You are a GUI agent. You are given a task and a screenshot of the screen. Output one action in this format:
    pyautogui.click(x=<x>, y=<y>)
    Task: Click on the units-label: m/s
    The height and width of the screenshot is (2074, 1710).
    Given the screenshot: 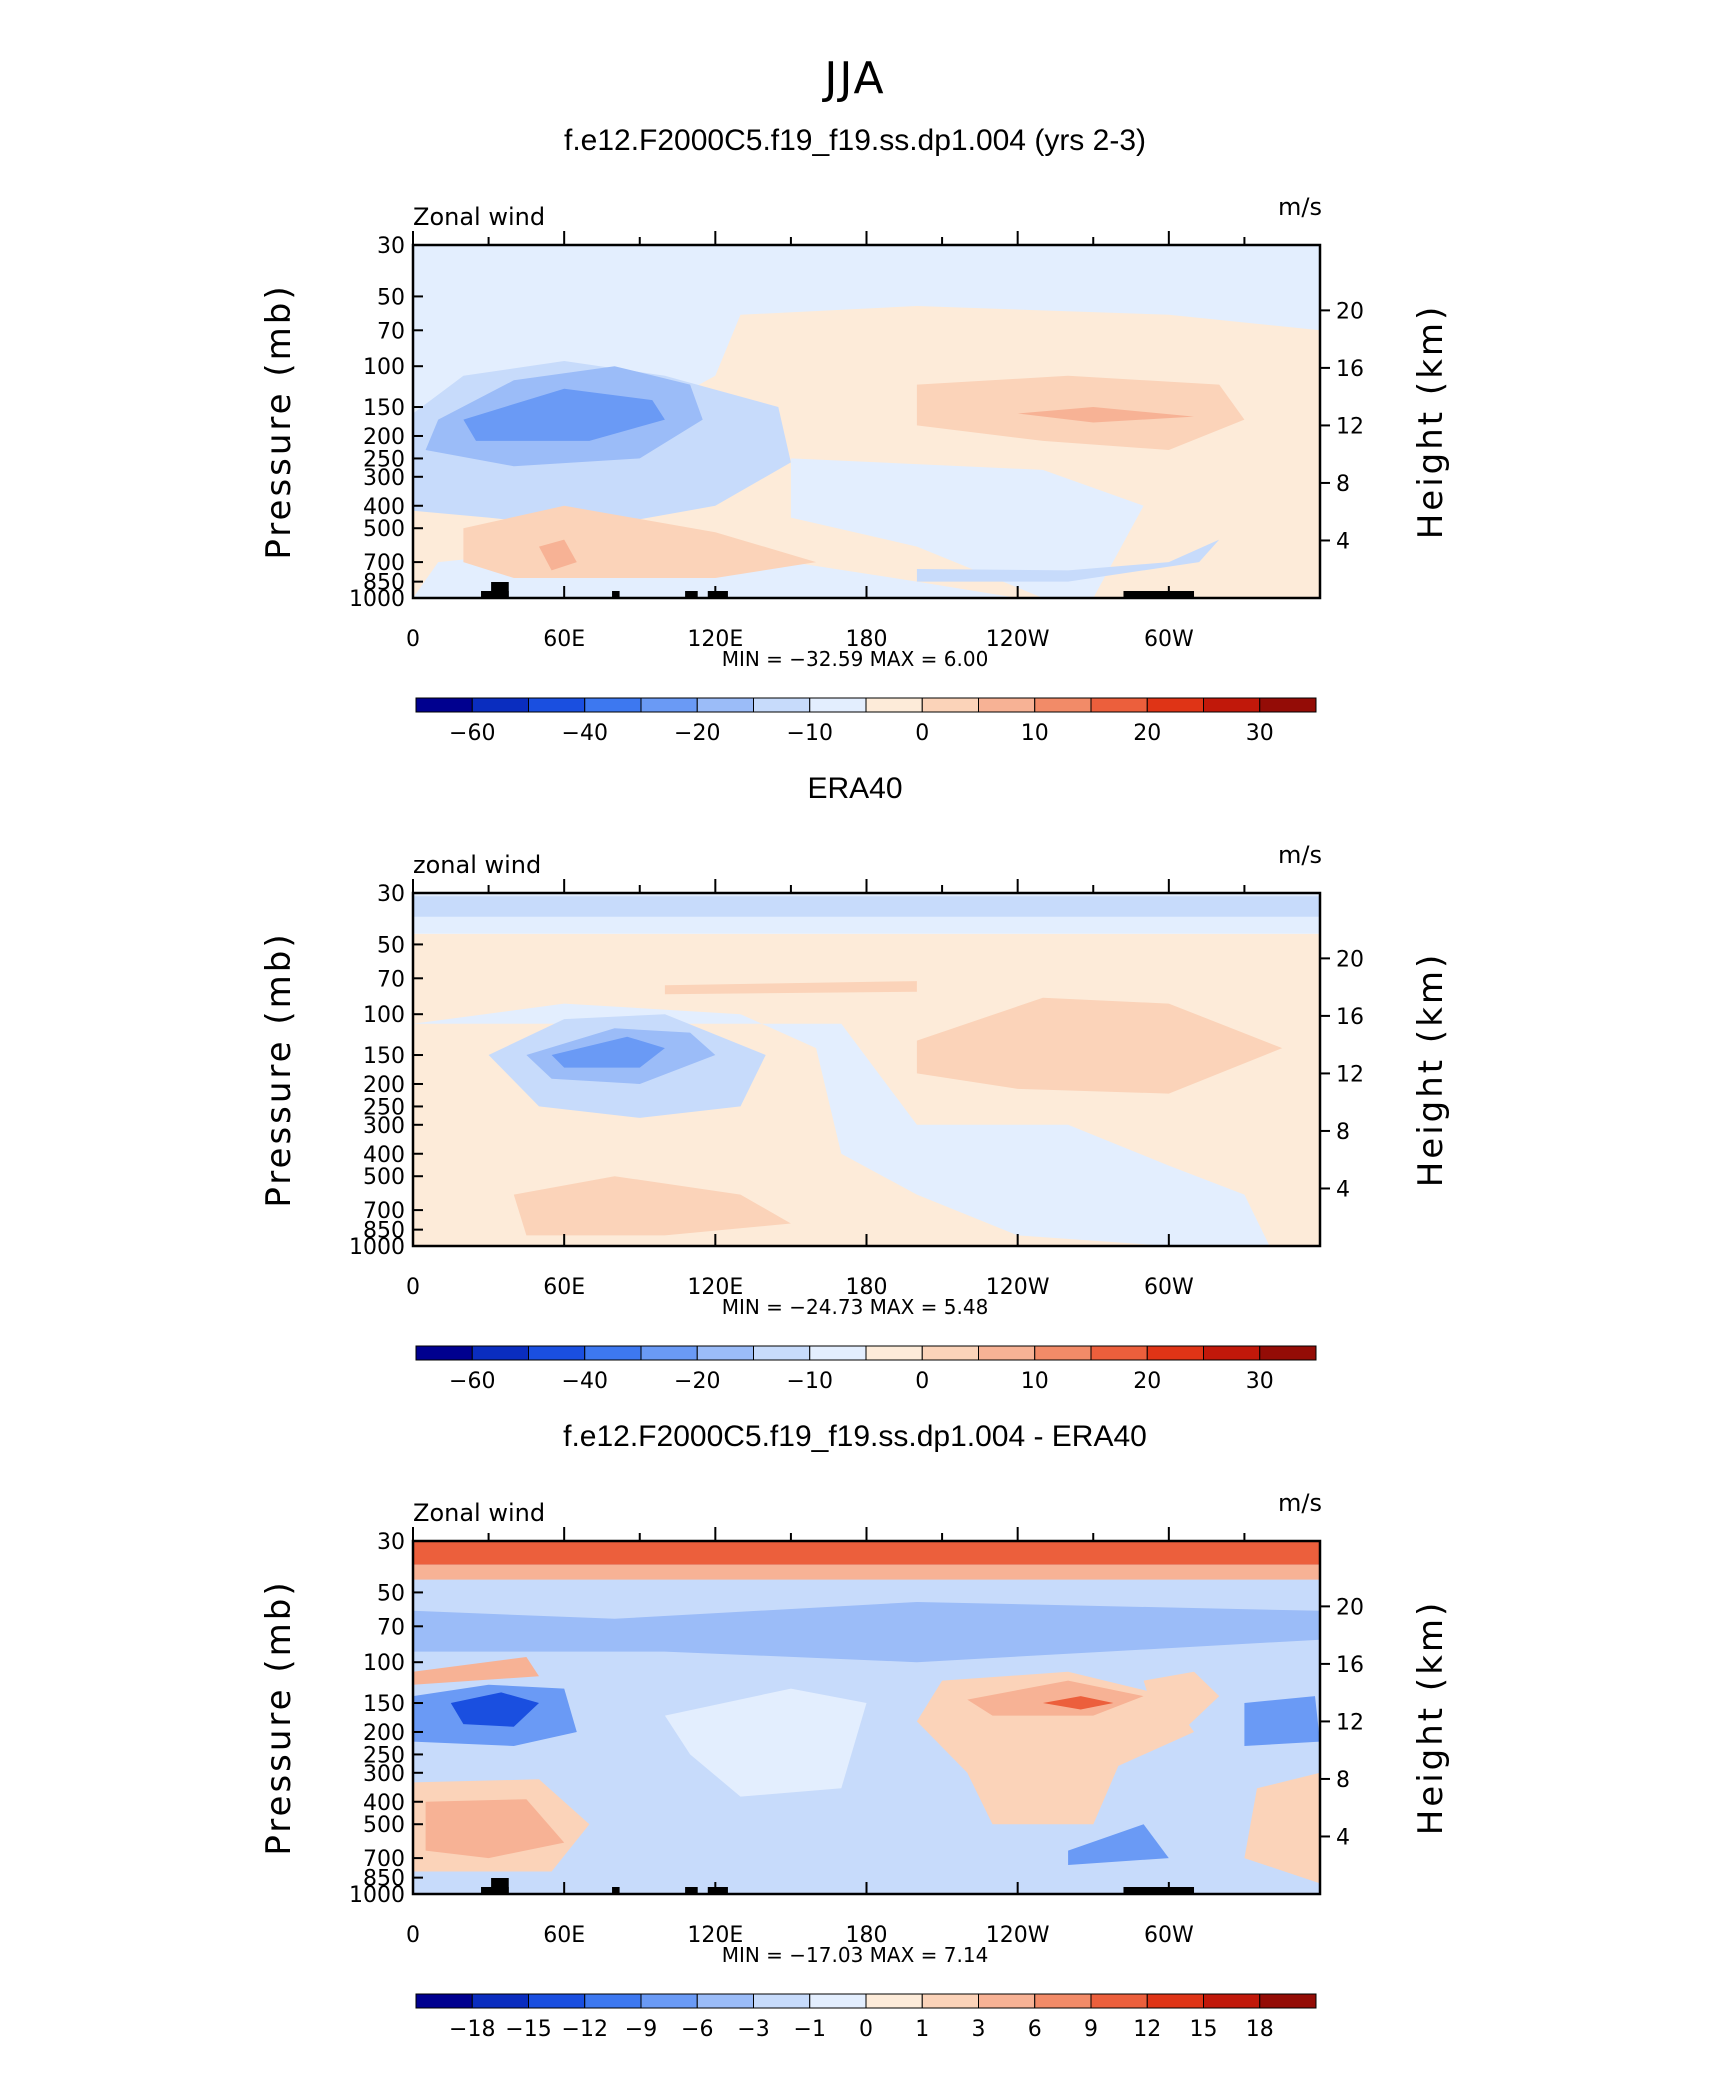 What is the action you would take?
    pyautogui.click(x=1300, y=855)
    